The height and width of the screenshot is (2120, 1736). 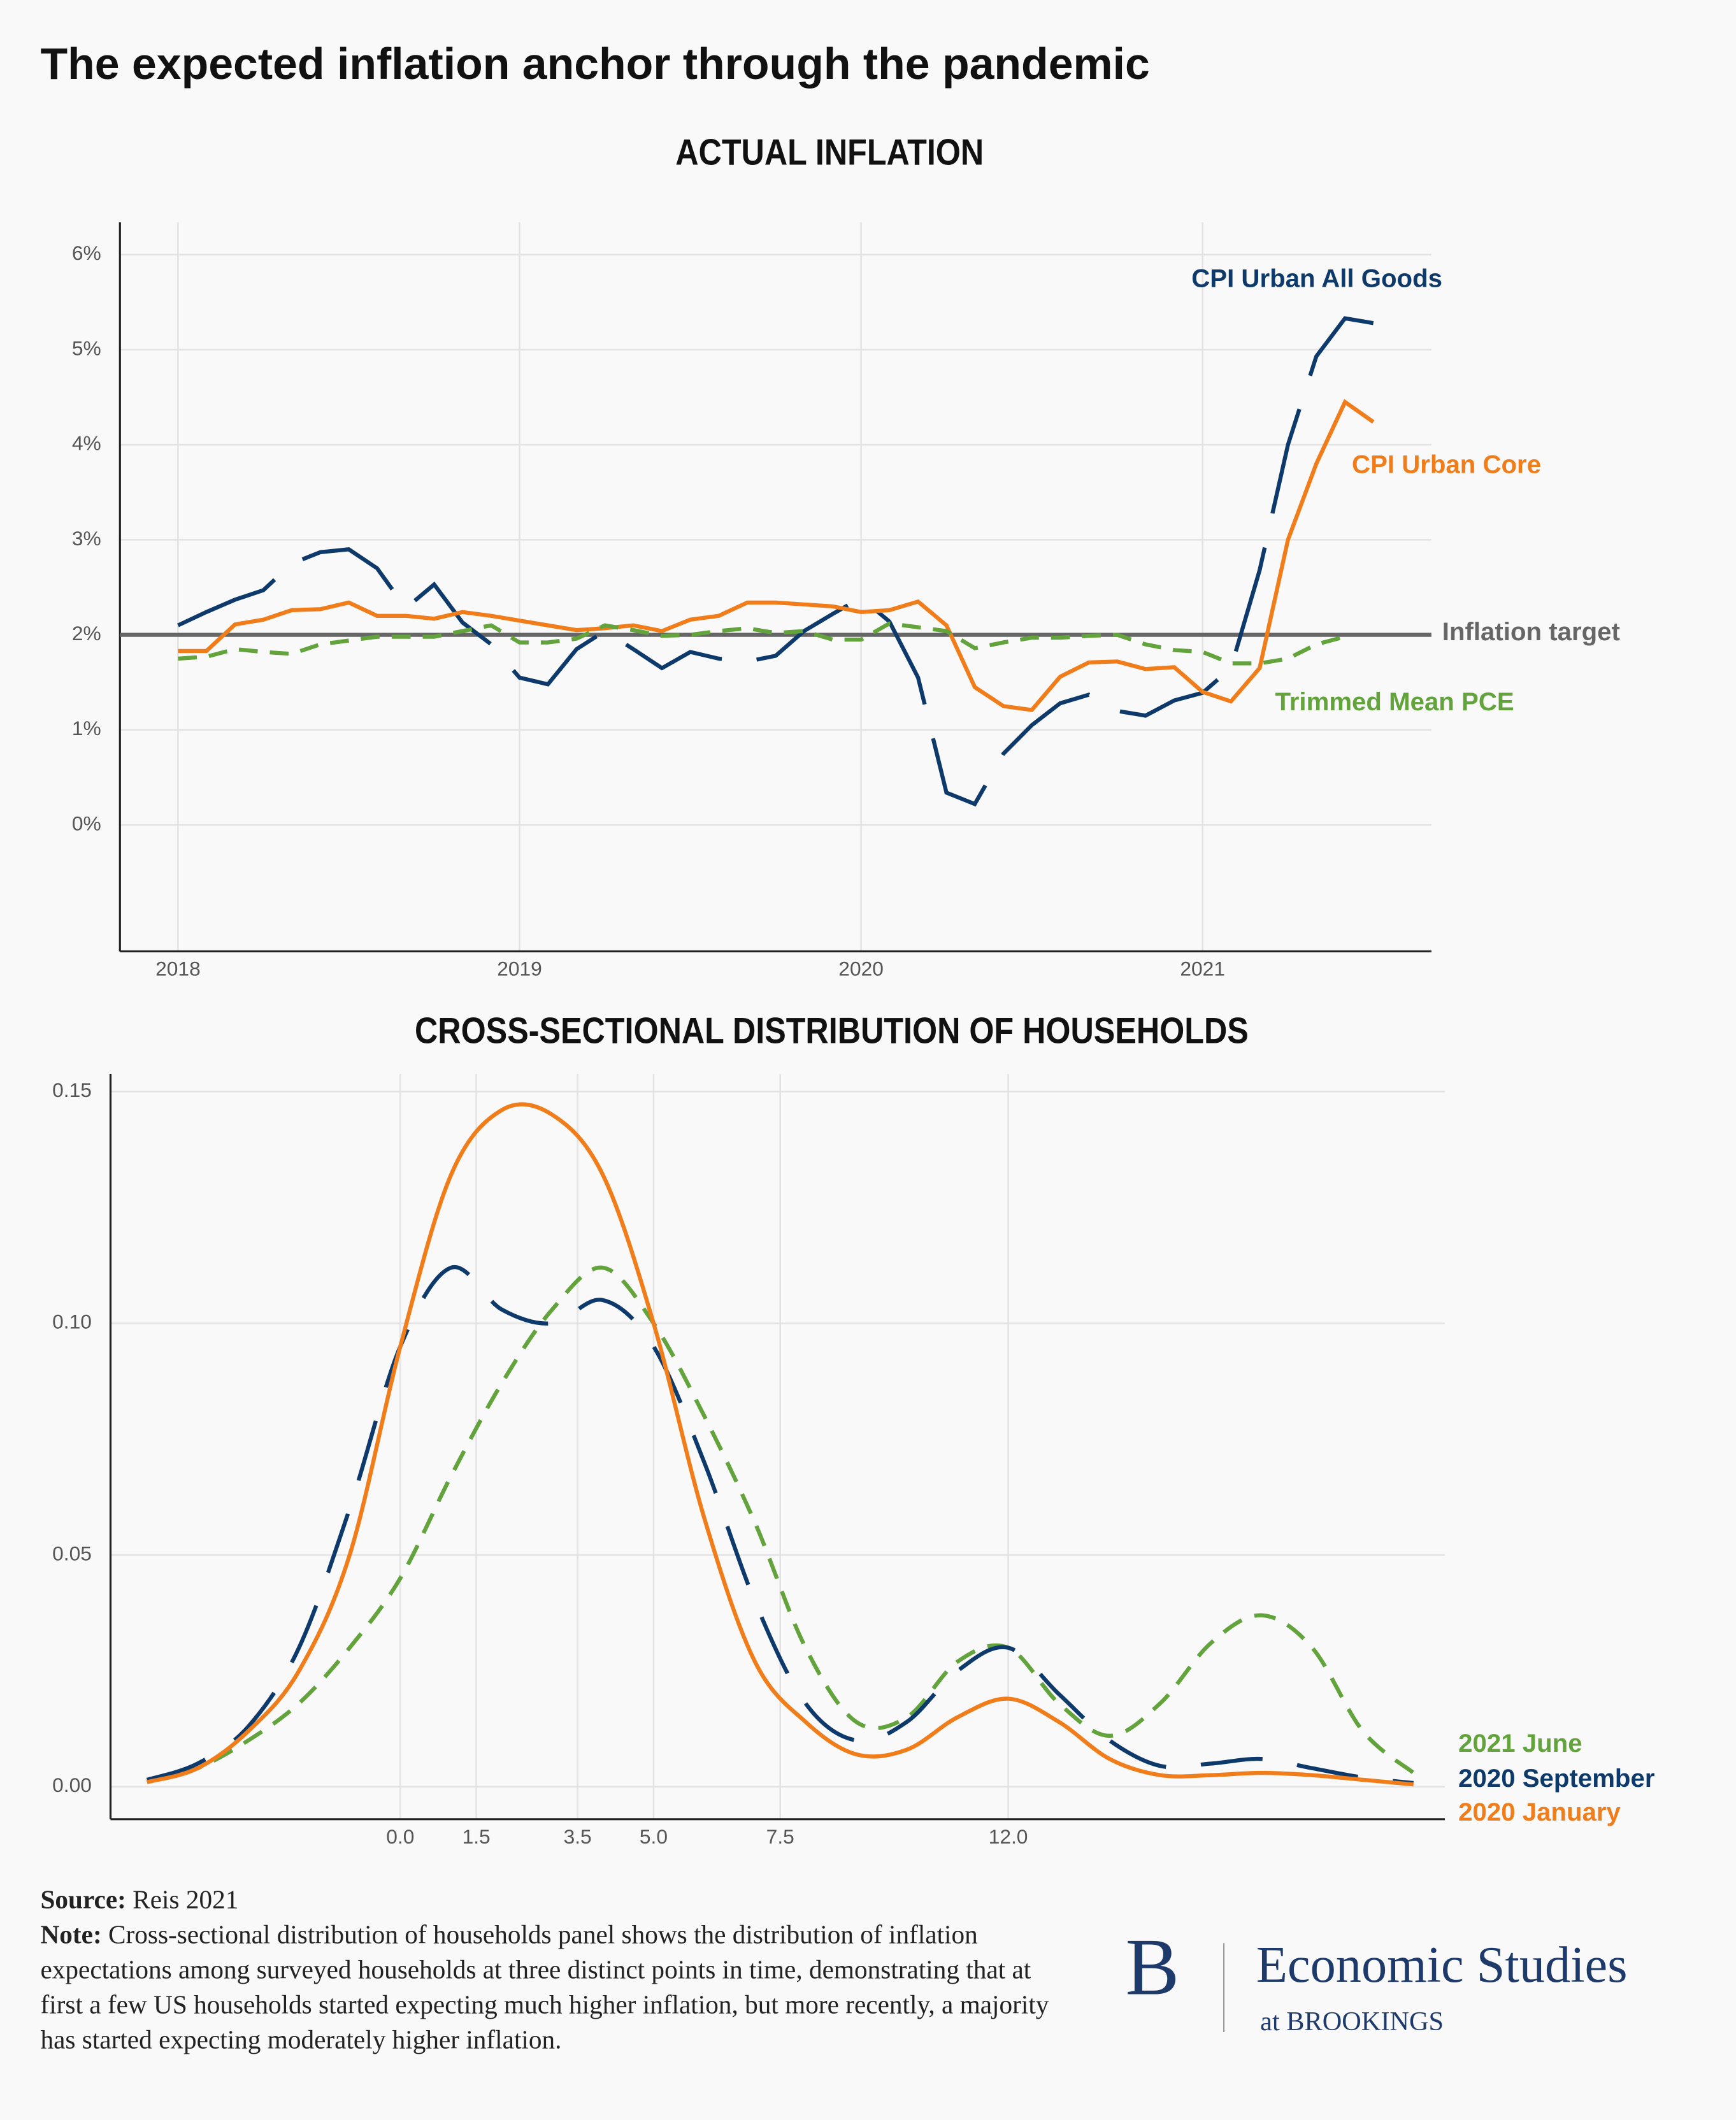 I want to click on note-label: Note:, so click(x=71, y=1935).